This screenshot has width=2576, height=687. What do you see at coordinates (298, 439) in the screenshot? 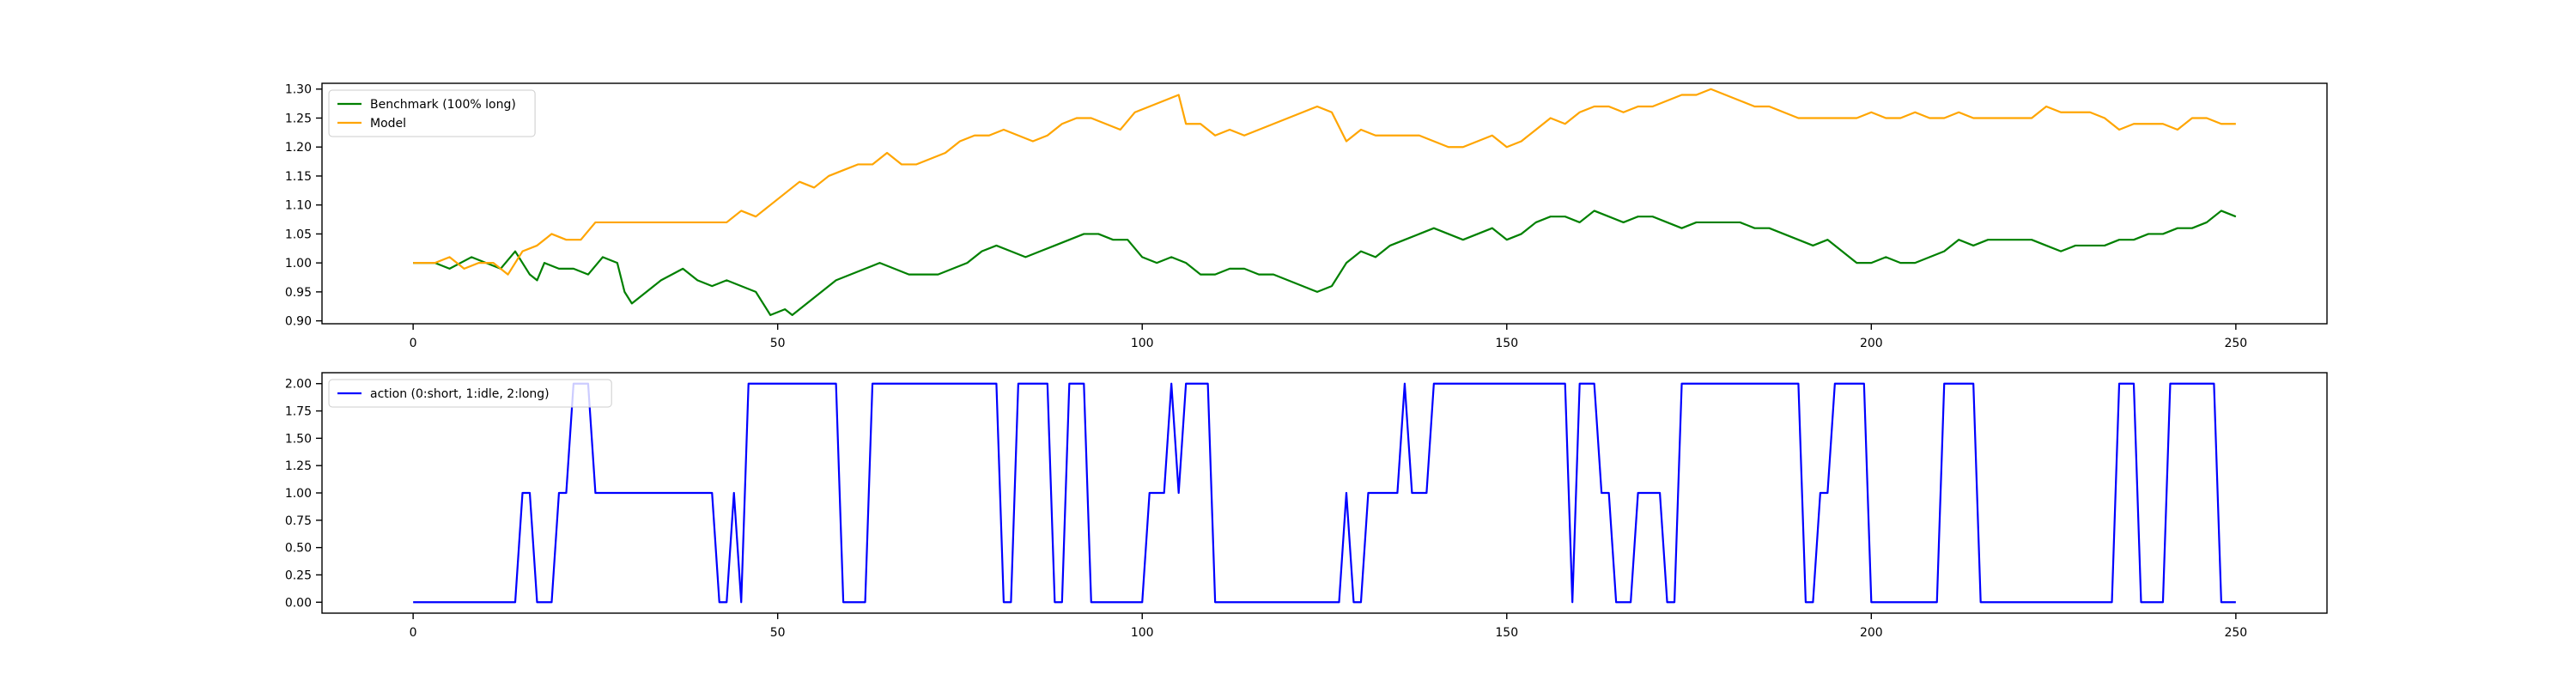
I see `y-tick-label: 1.50` at bounding box center [298, 439].